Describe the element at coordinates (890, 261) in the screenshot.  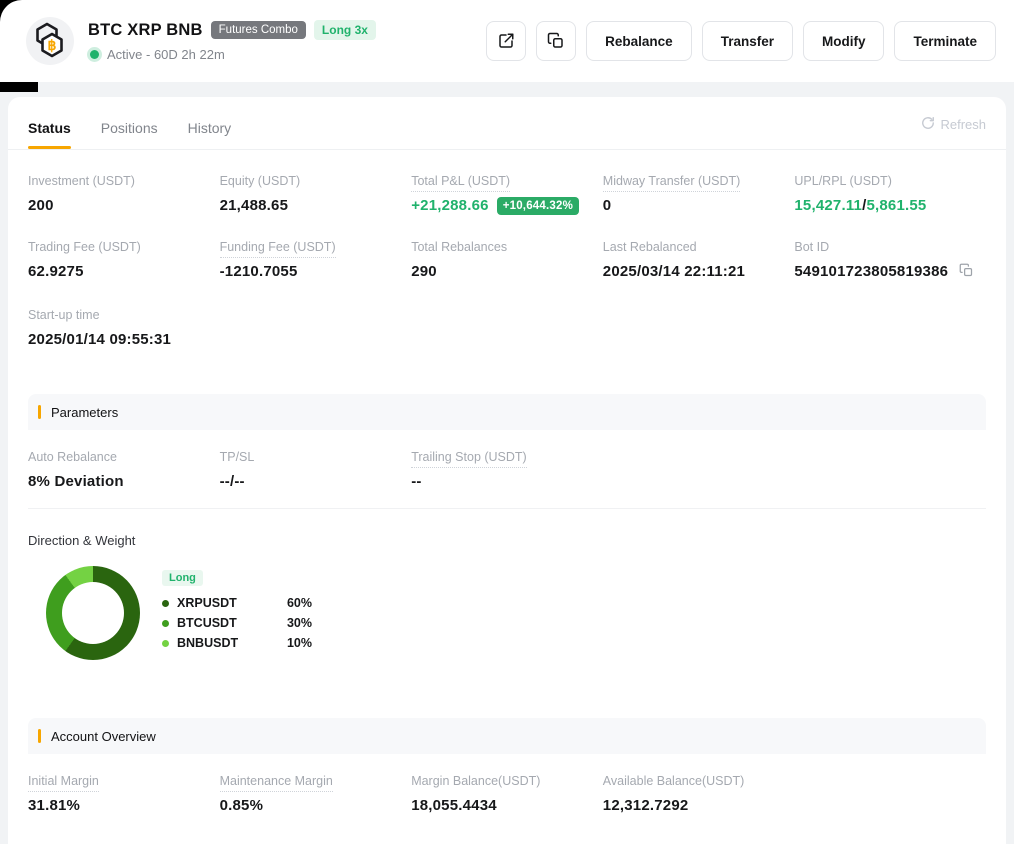
I see `stat-bot-id: Bot ID 549101723805819386` at that location.